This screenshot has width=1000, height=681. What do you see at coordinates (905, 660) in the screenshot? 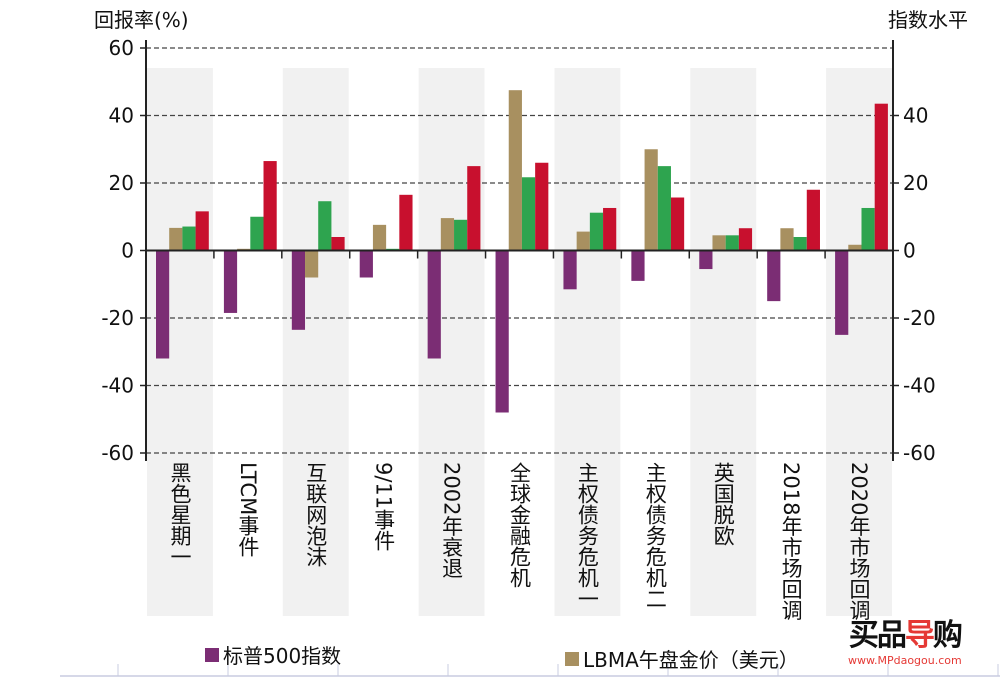
I see `watermark-url: www.MPdaogou.com` at bounding box center [905, 660].